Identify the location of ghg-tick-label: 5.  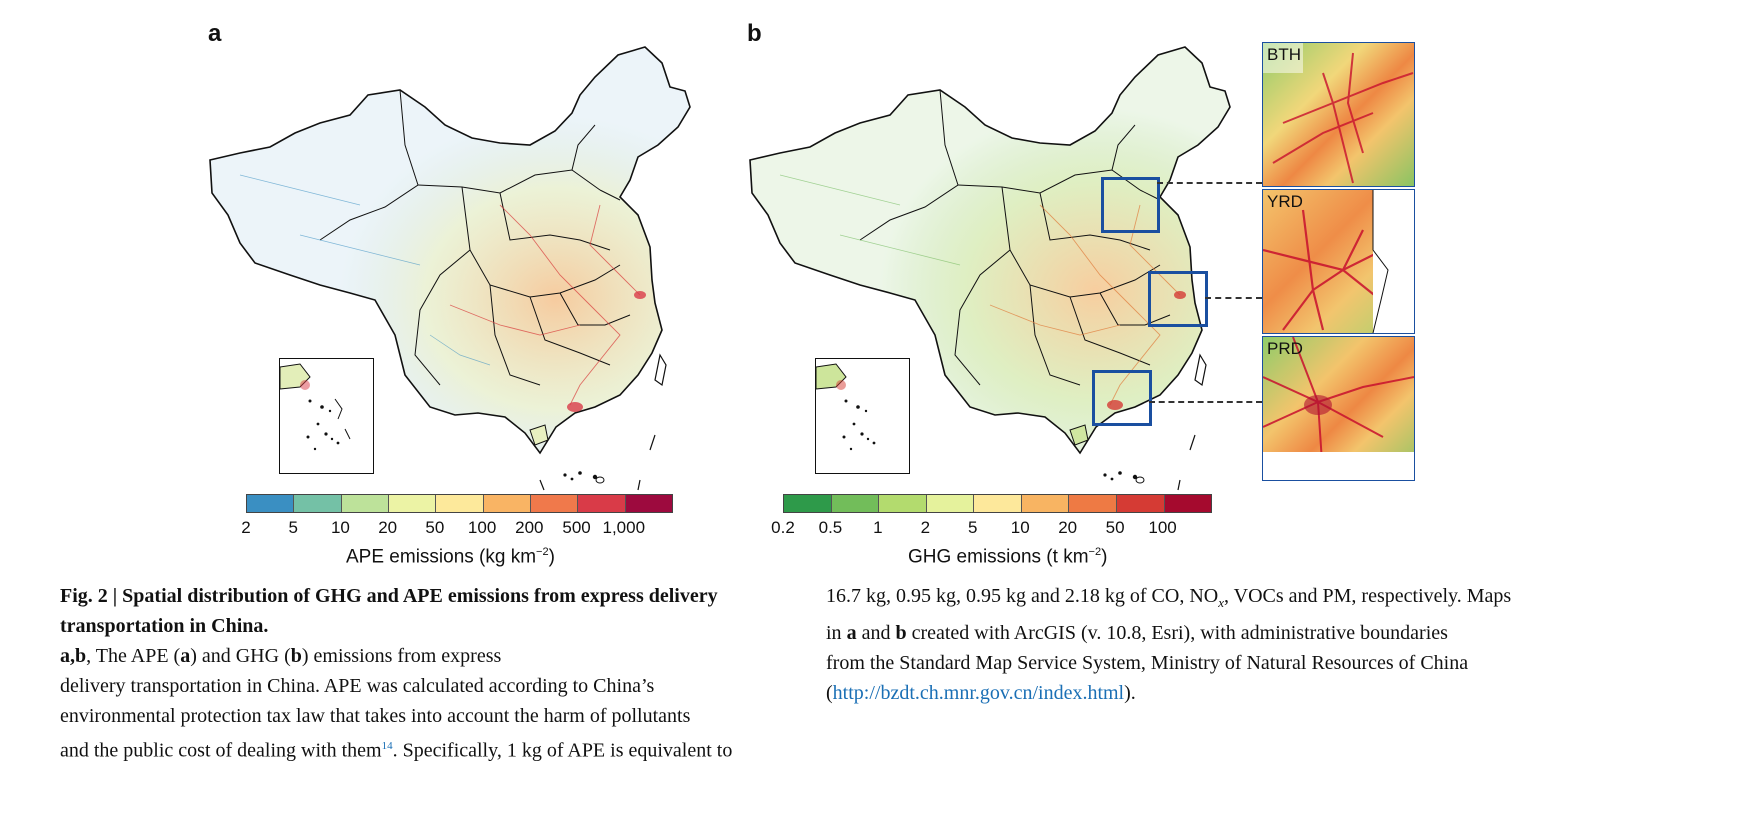
(973, 527).